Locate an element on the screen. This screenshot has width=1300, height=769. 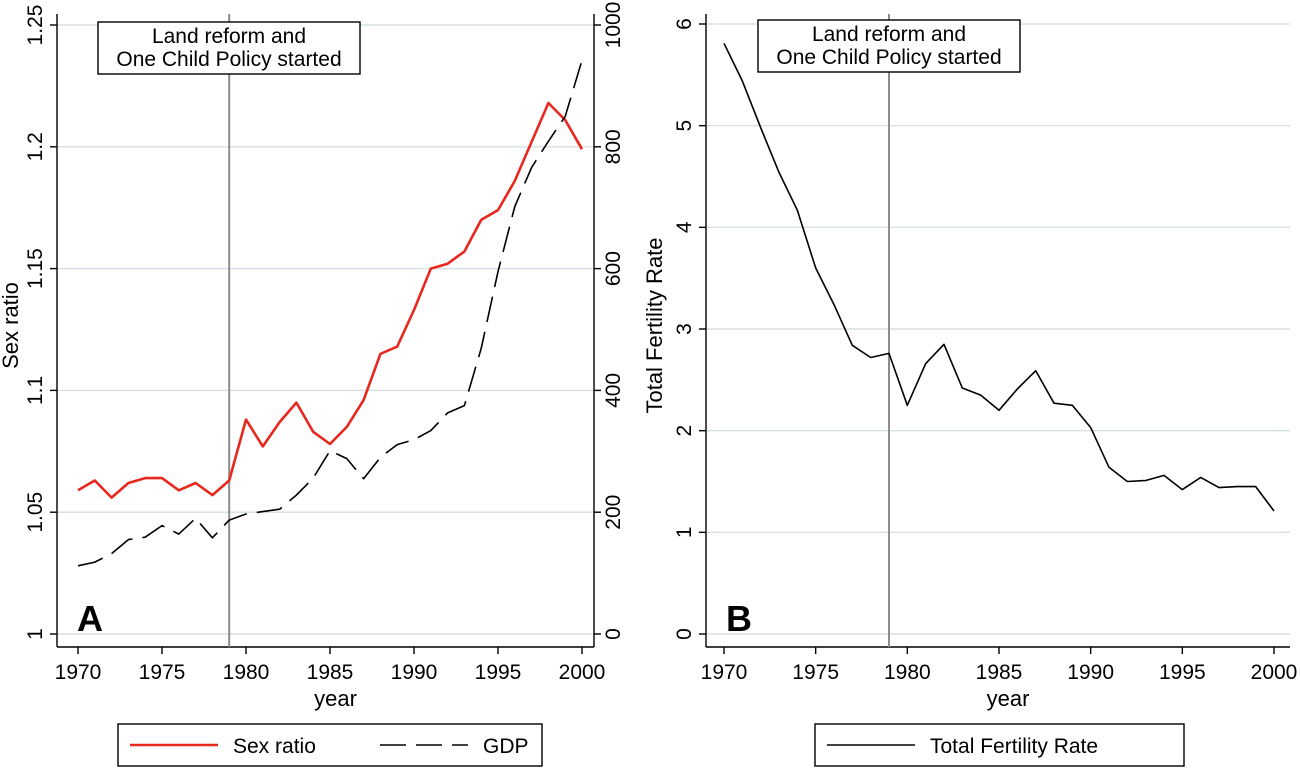
panel-a-y2-tick-label: 1000 is located at coordinates (613, 25).